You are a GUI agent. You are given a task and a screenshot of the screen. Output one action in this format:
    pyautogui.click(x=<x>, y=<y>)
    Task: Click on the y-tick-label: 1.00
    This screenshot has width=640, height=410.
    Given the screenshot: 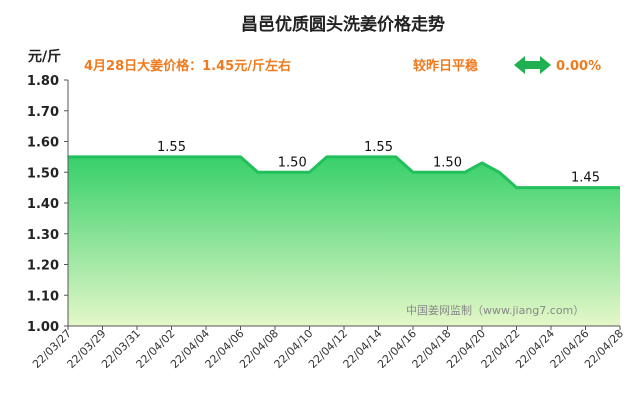 What is the action you would take?
    pyautogui.click(x=43, y=327)
    